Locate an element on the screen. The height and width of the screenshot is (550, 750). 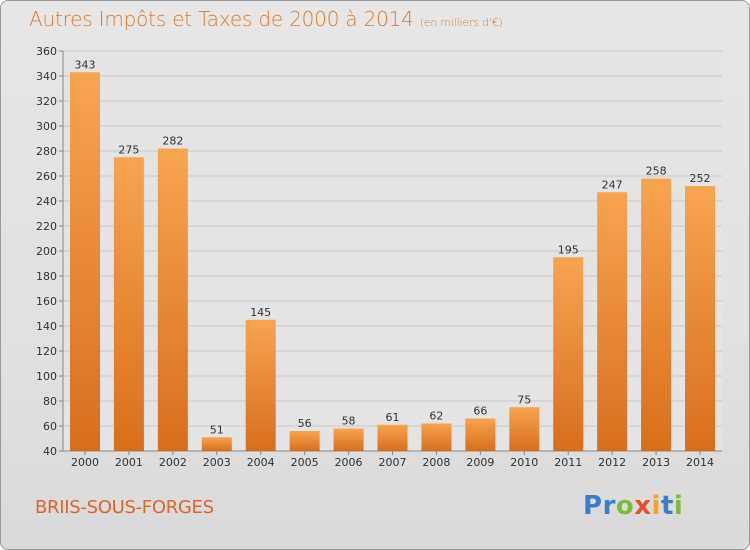
x-tick-label: 2008 is located at coordinates (436, 462).